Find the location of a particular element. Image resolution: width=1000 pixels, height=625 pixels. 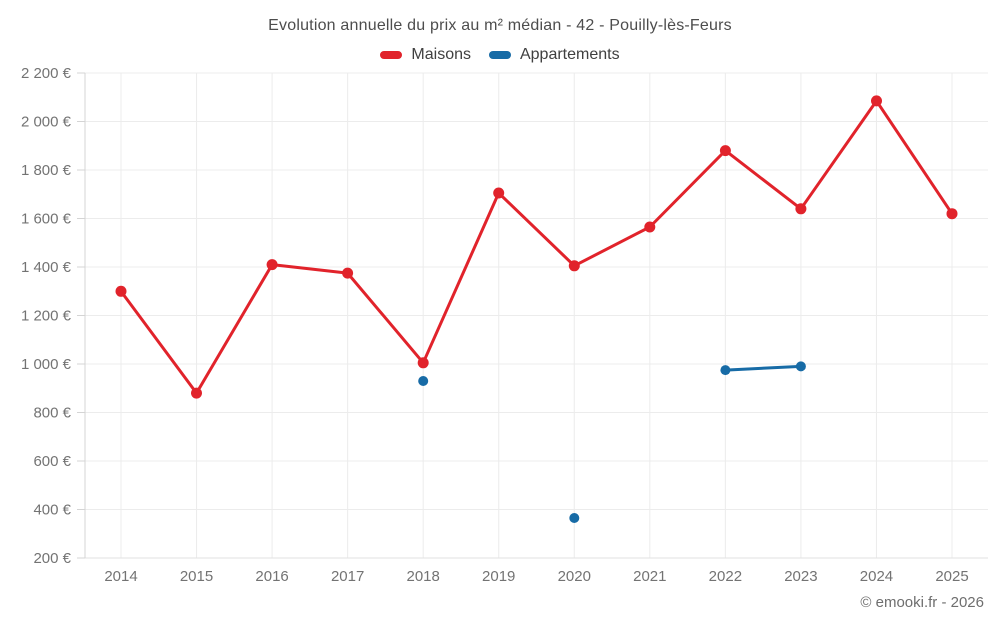

x-tick-label: 2014 is located at coordinates (120, 576).